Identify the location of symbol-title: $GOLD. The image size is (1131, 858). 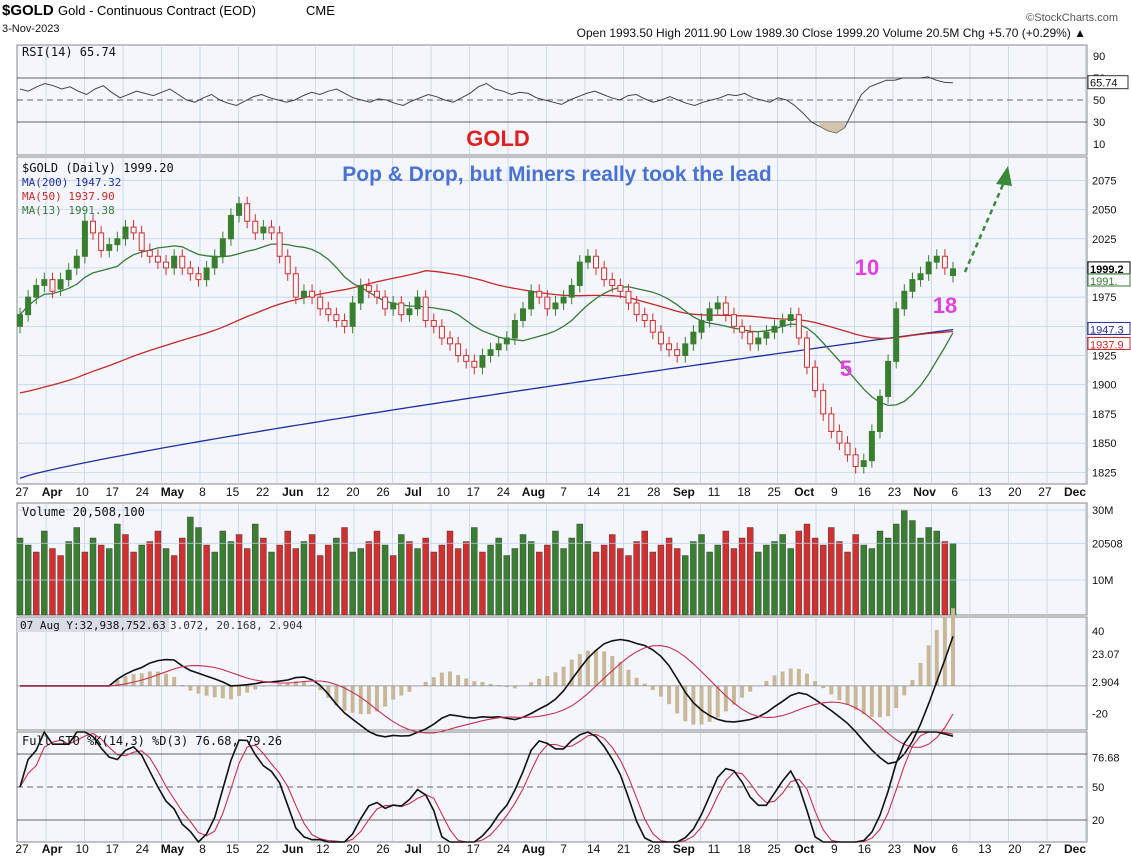
(28, 10).